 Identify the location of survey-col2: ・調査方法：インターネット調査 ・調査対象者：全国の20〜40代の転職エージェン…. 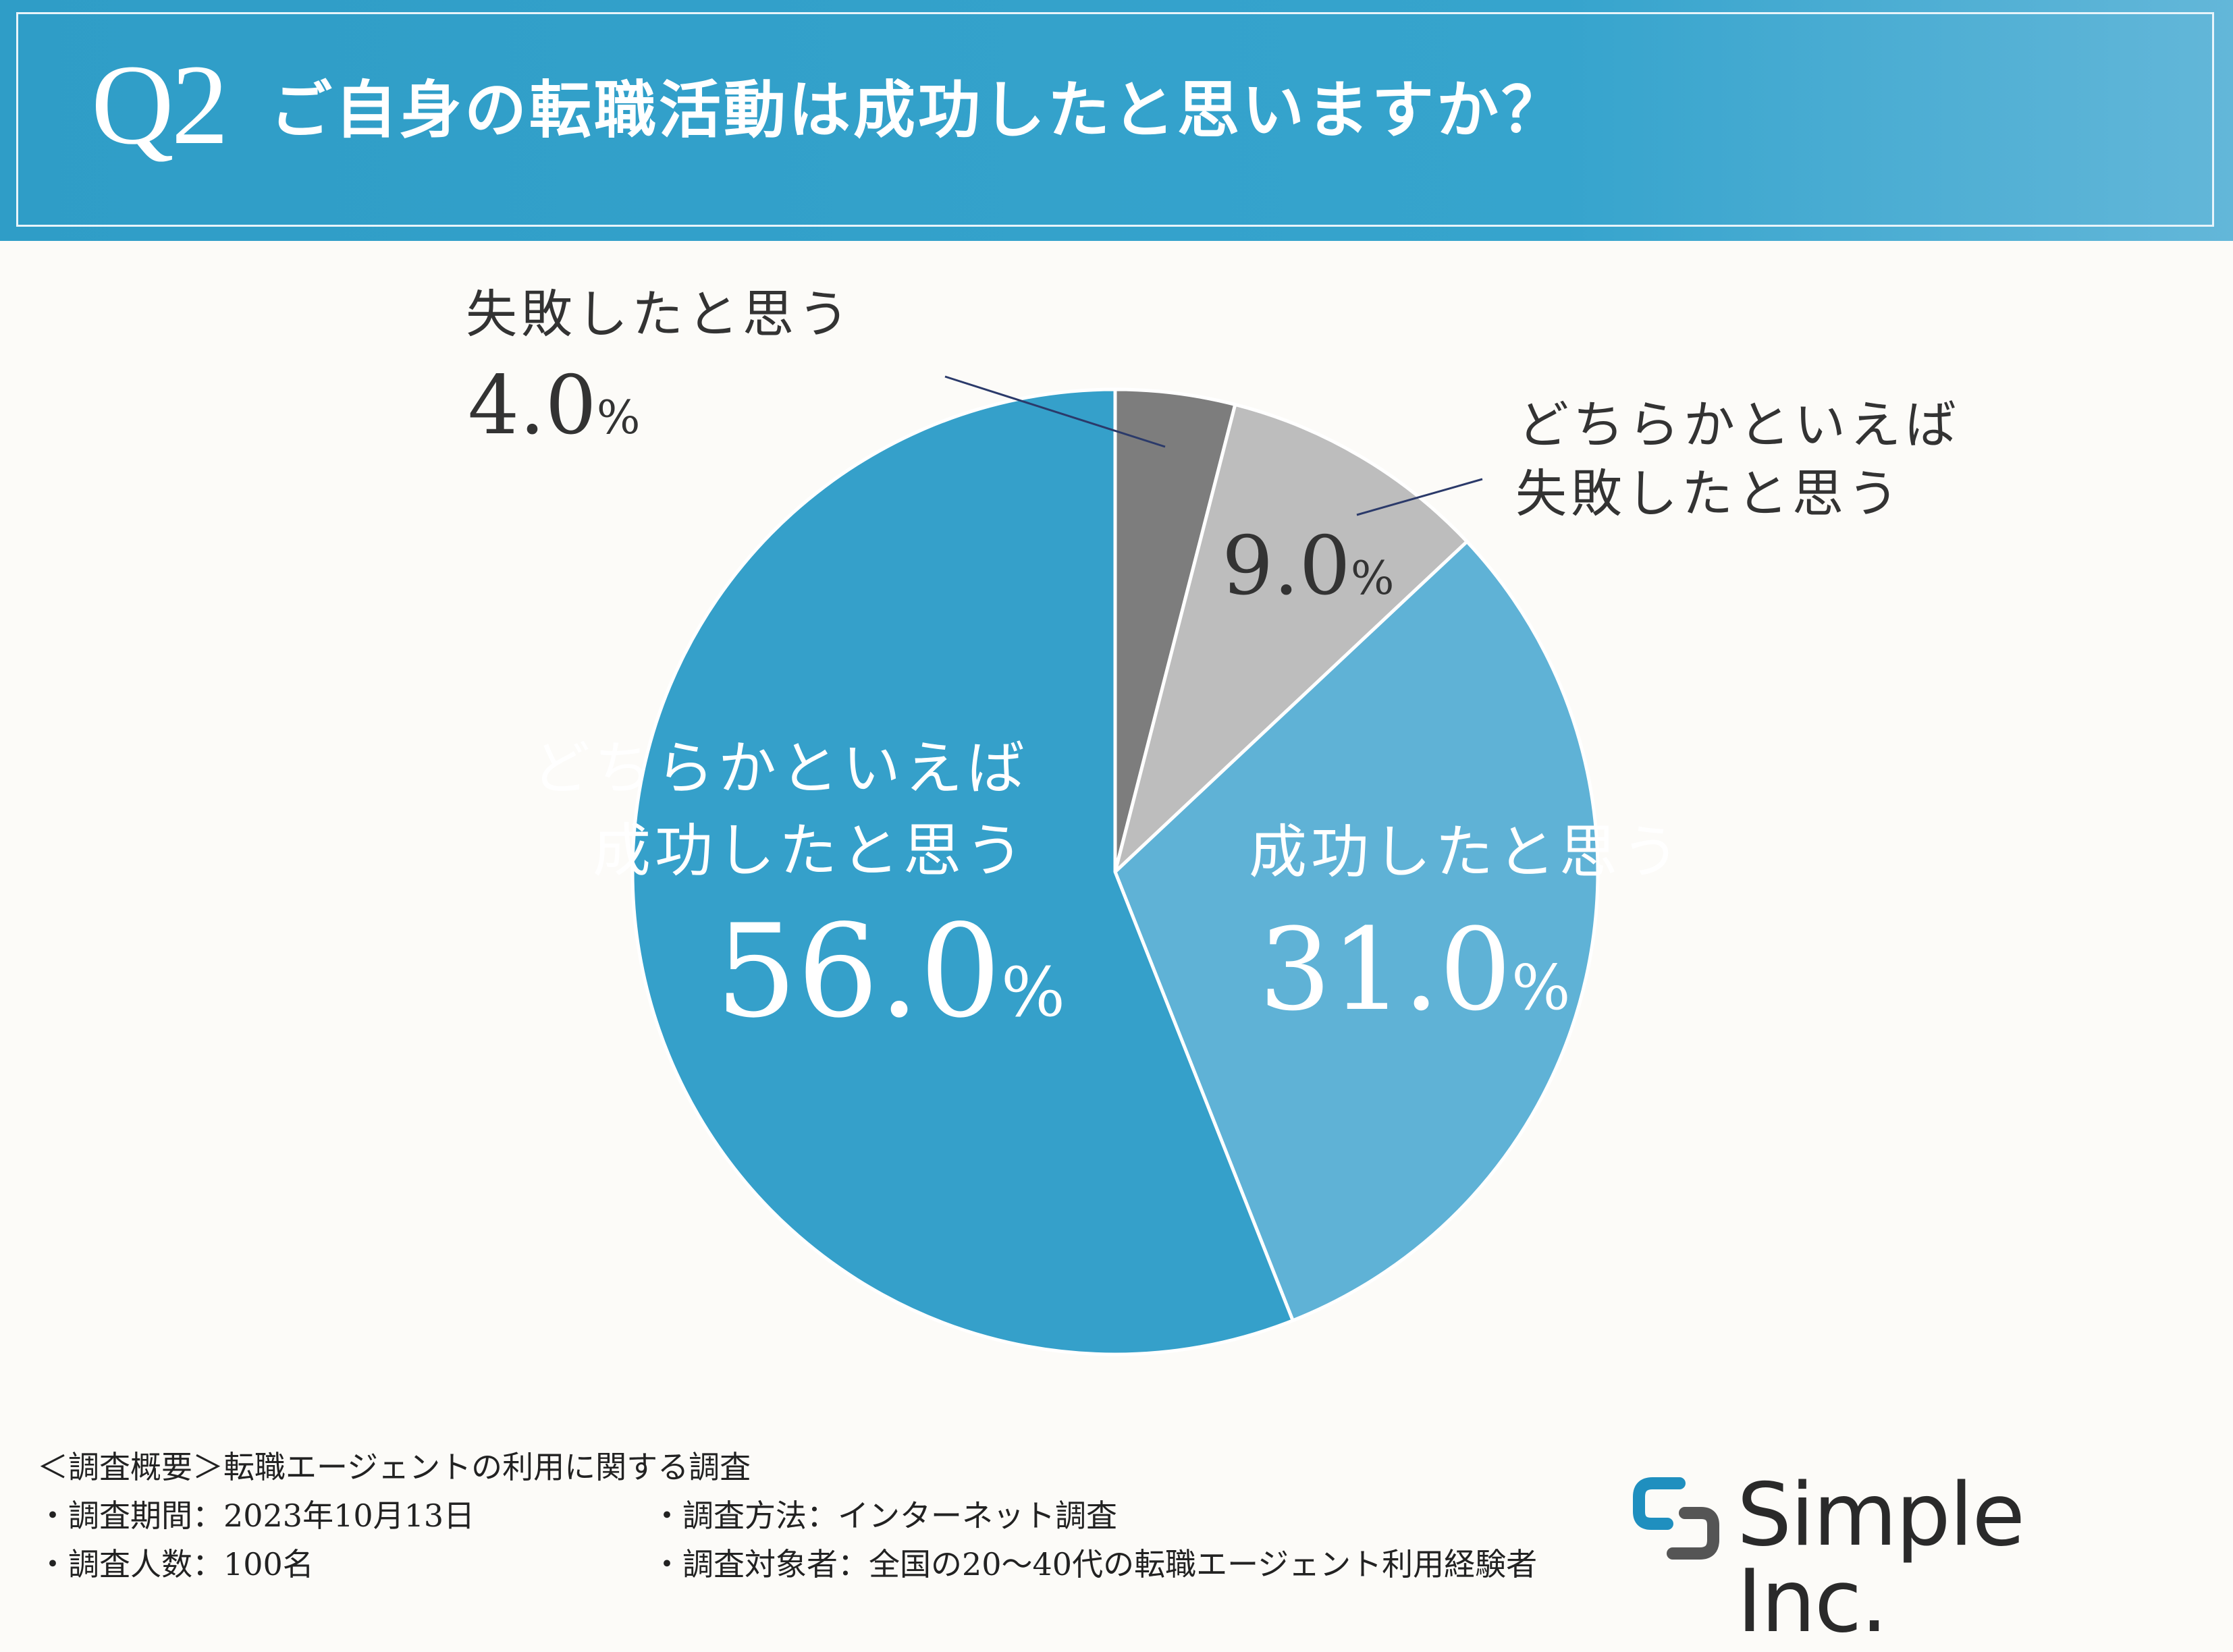
(1094, 1540).